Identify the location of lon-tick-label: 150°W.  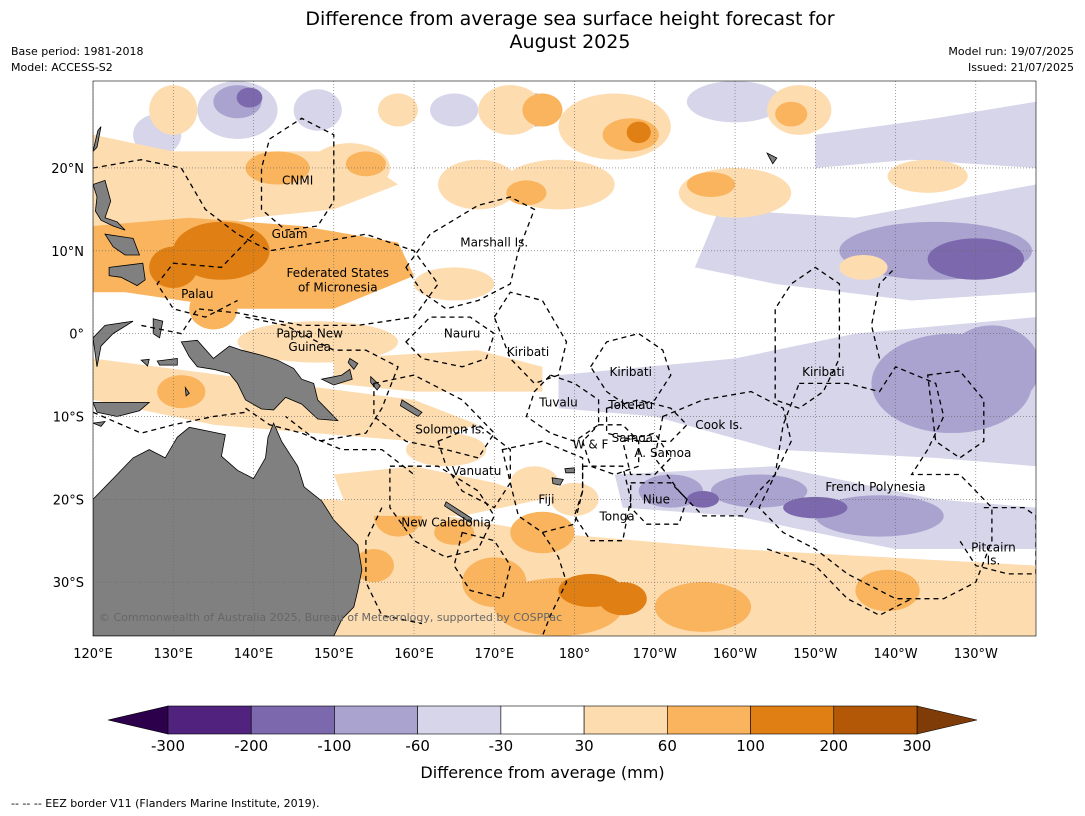
(815, 654).